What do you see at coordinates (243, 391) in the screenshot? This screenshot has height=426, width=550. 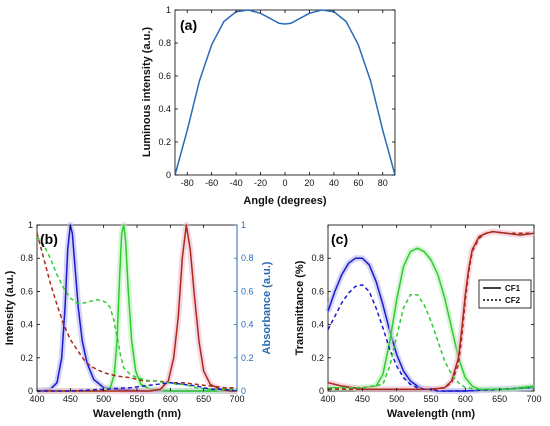 I see `y2-tick-label: 0` at bounding box center [243, 391].